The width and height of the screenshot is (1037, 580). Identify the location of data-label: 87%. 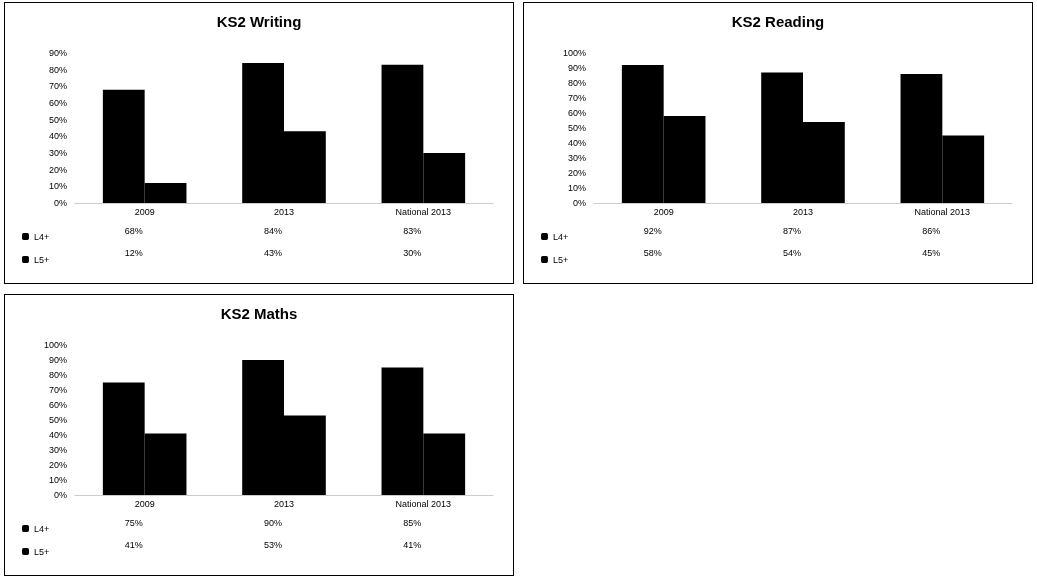
(792, 230).